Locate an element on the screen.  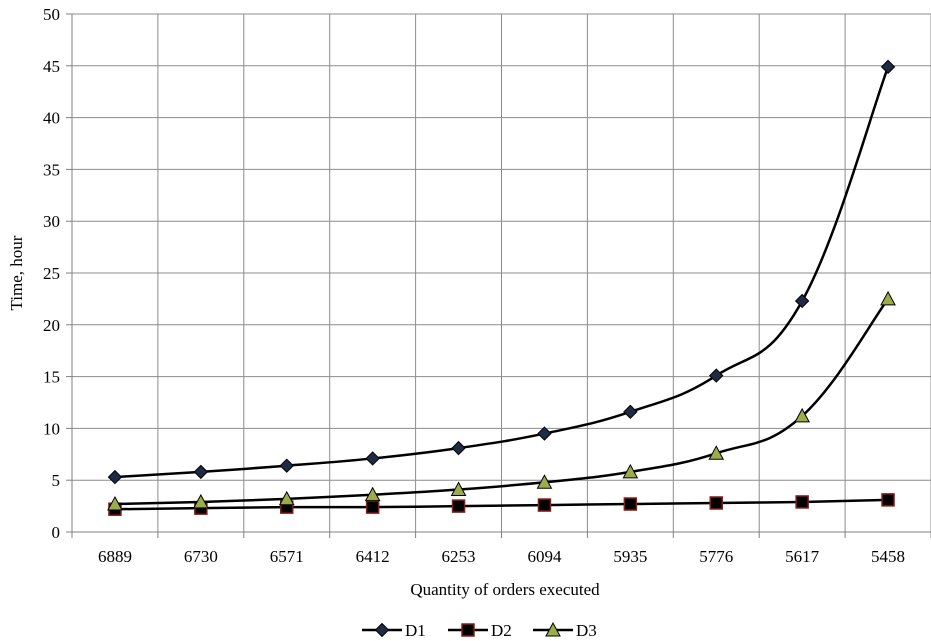
legend-label: D1 is located at coordinates (415, 630).